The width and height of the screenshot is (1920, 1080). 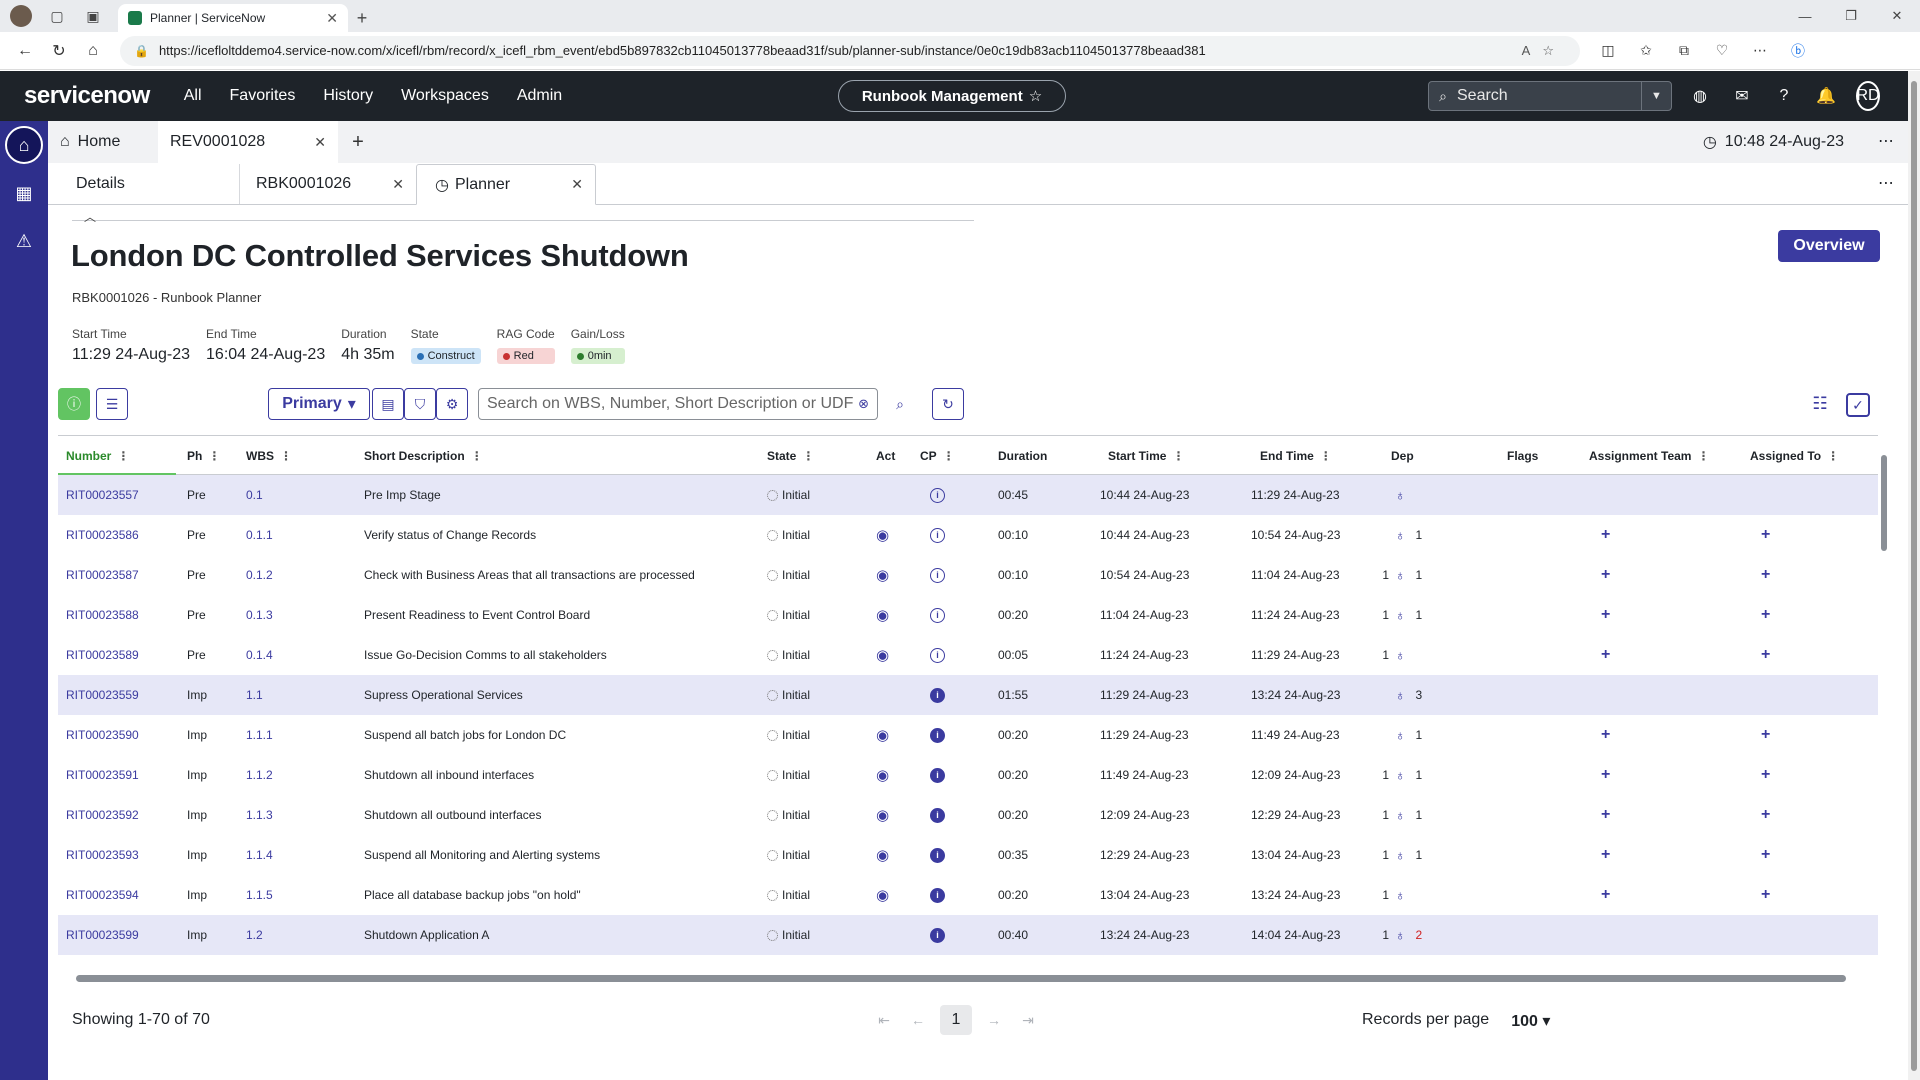 What do you see at coordinates (203, 456) in the screenshot?
I see `column-header-ph: Ph ⋮` at bounding box center [203, 456].